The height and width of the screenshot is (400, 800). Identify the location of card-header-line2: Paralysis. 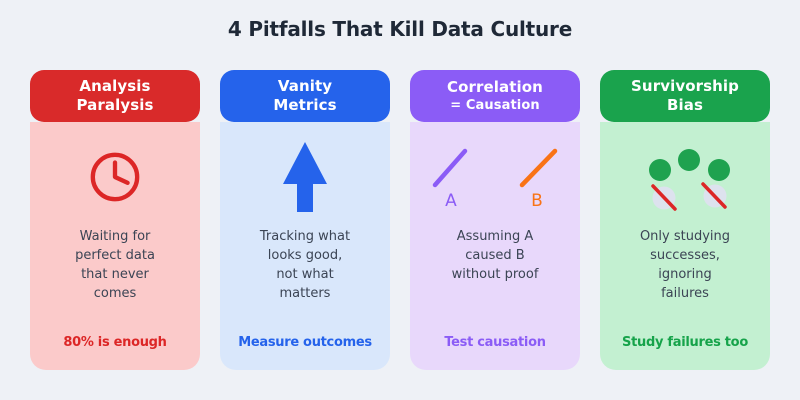
(115, 105).